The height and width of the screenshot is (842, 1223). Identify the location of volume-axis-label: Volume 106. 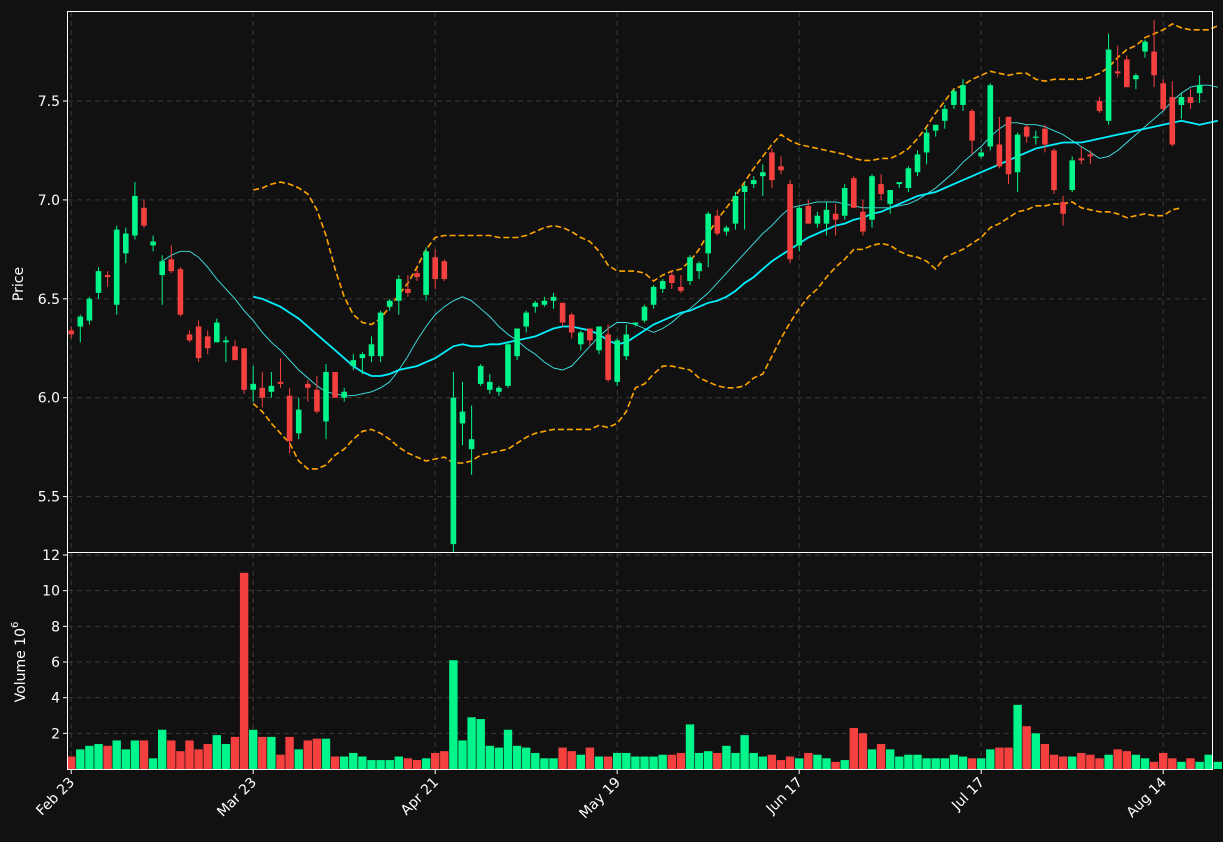
(19, 662).